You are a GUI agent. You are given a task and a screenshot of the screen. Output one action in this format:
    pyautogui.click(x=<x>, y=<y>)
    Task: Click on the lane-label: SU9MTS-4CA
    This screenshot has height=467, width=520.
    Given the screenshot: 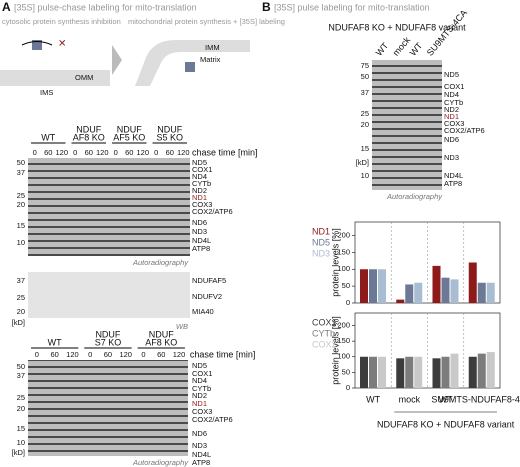 What is the action you would take?
    pyautogui.click(x=447, y=33)
    